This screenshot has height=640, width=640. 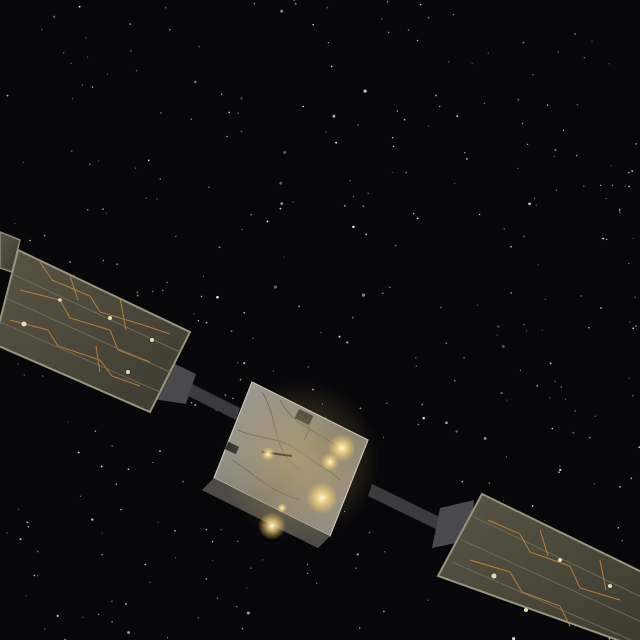 What do you see at coordinates (538, 566) in the screenshot?
I see `right-solar-panel` at bounding box center [538, 566].